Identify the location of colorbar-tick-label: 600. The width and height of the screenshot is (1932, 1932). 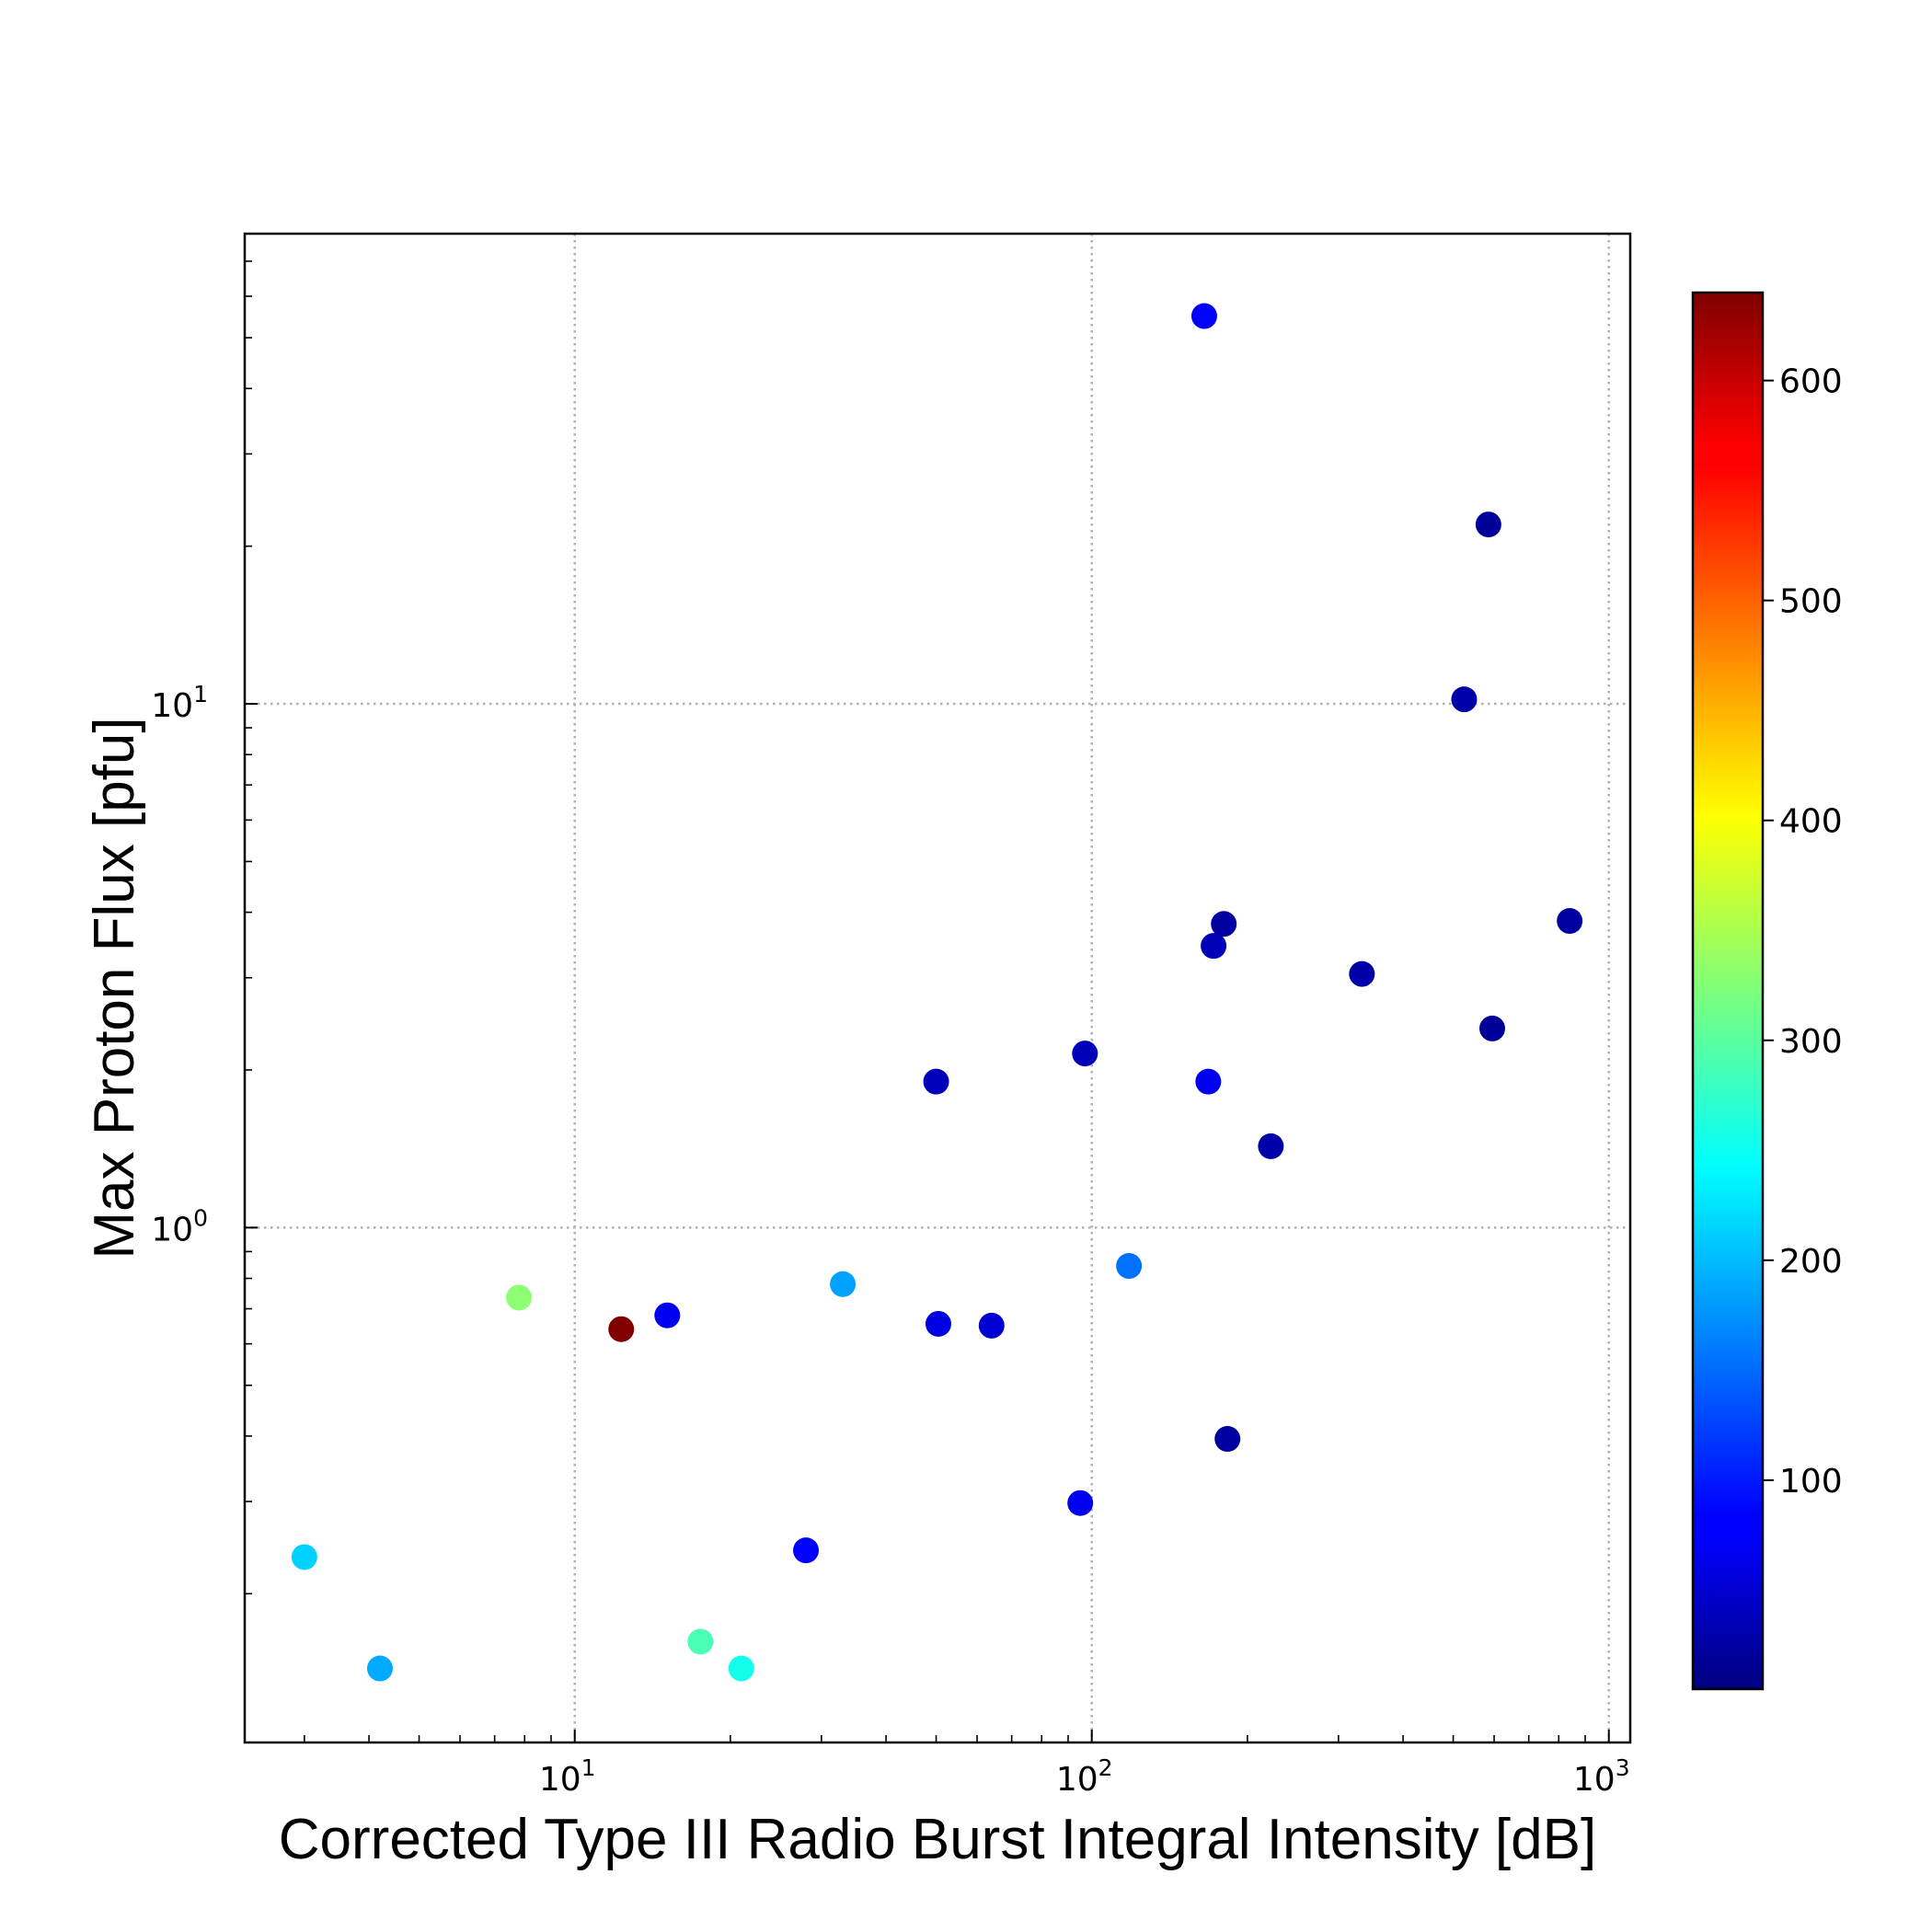
(1811, 382).